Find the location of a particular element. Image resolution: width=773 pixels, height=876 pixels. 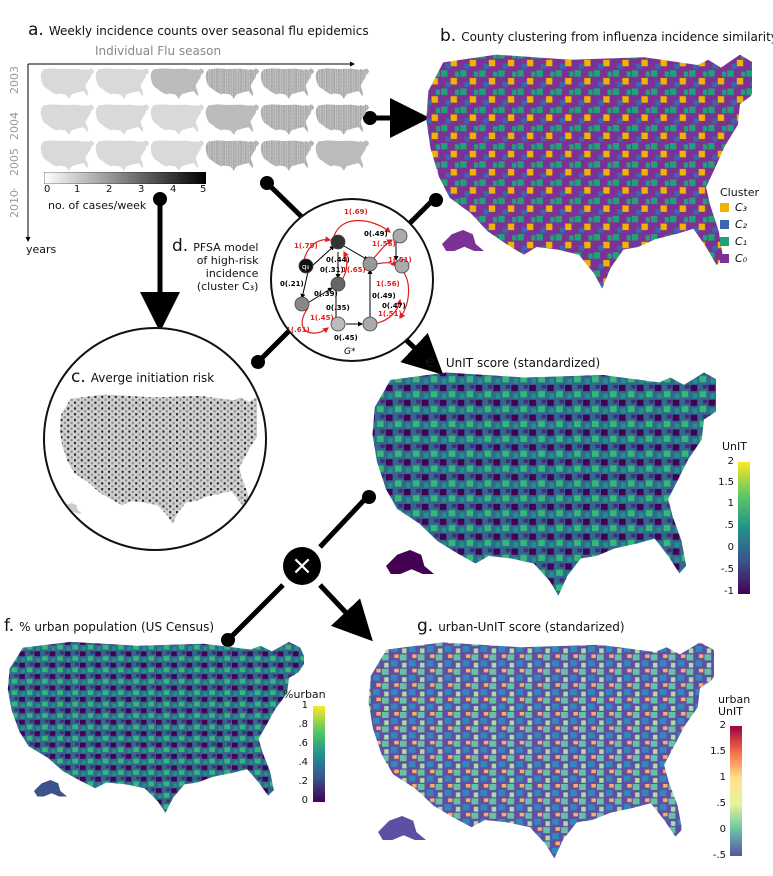

connector-a-to-d is located at coordinates (286, 201).